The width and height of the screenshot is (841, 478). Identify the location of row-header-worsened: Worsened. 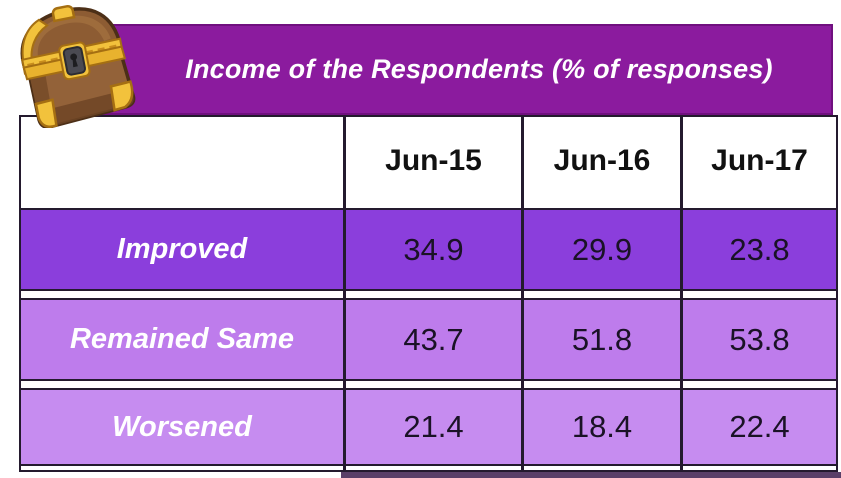
(182, 427).